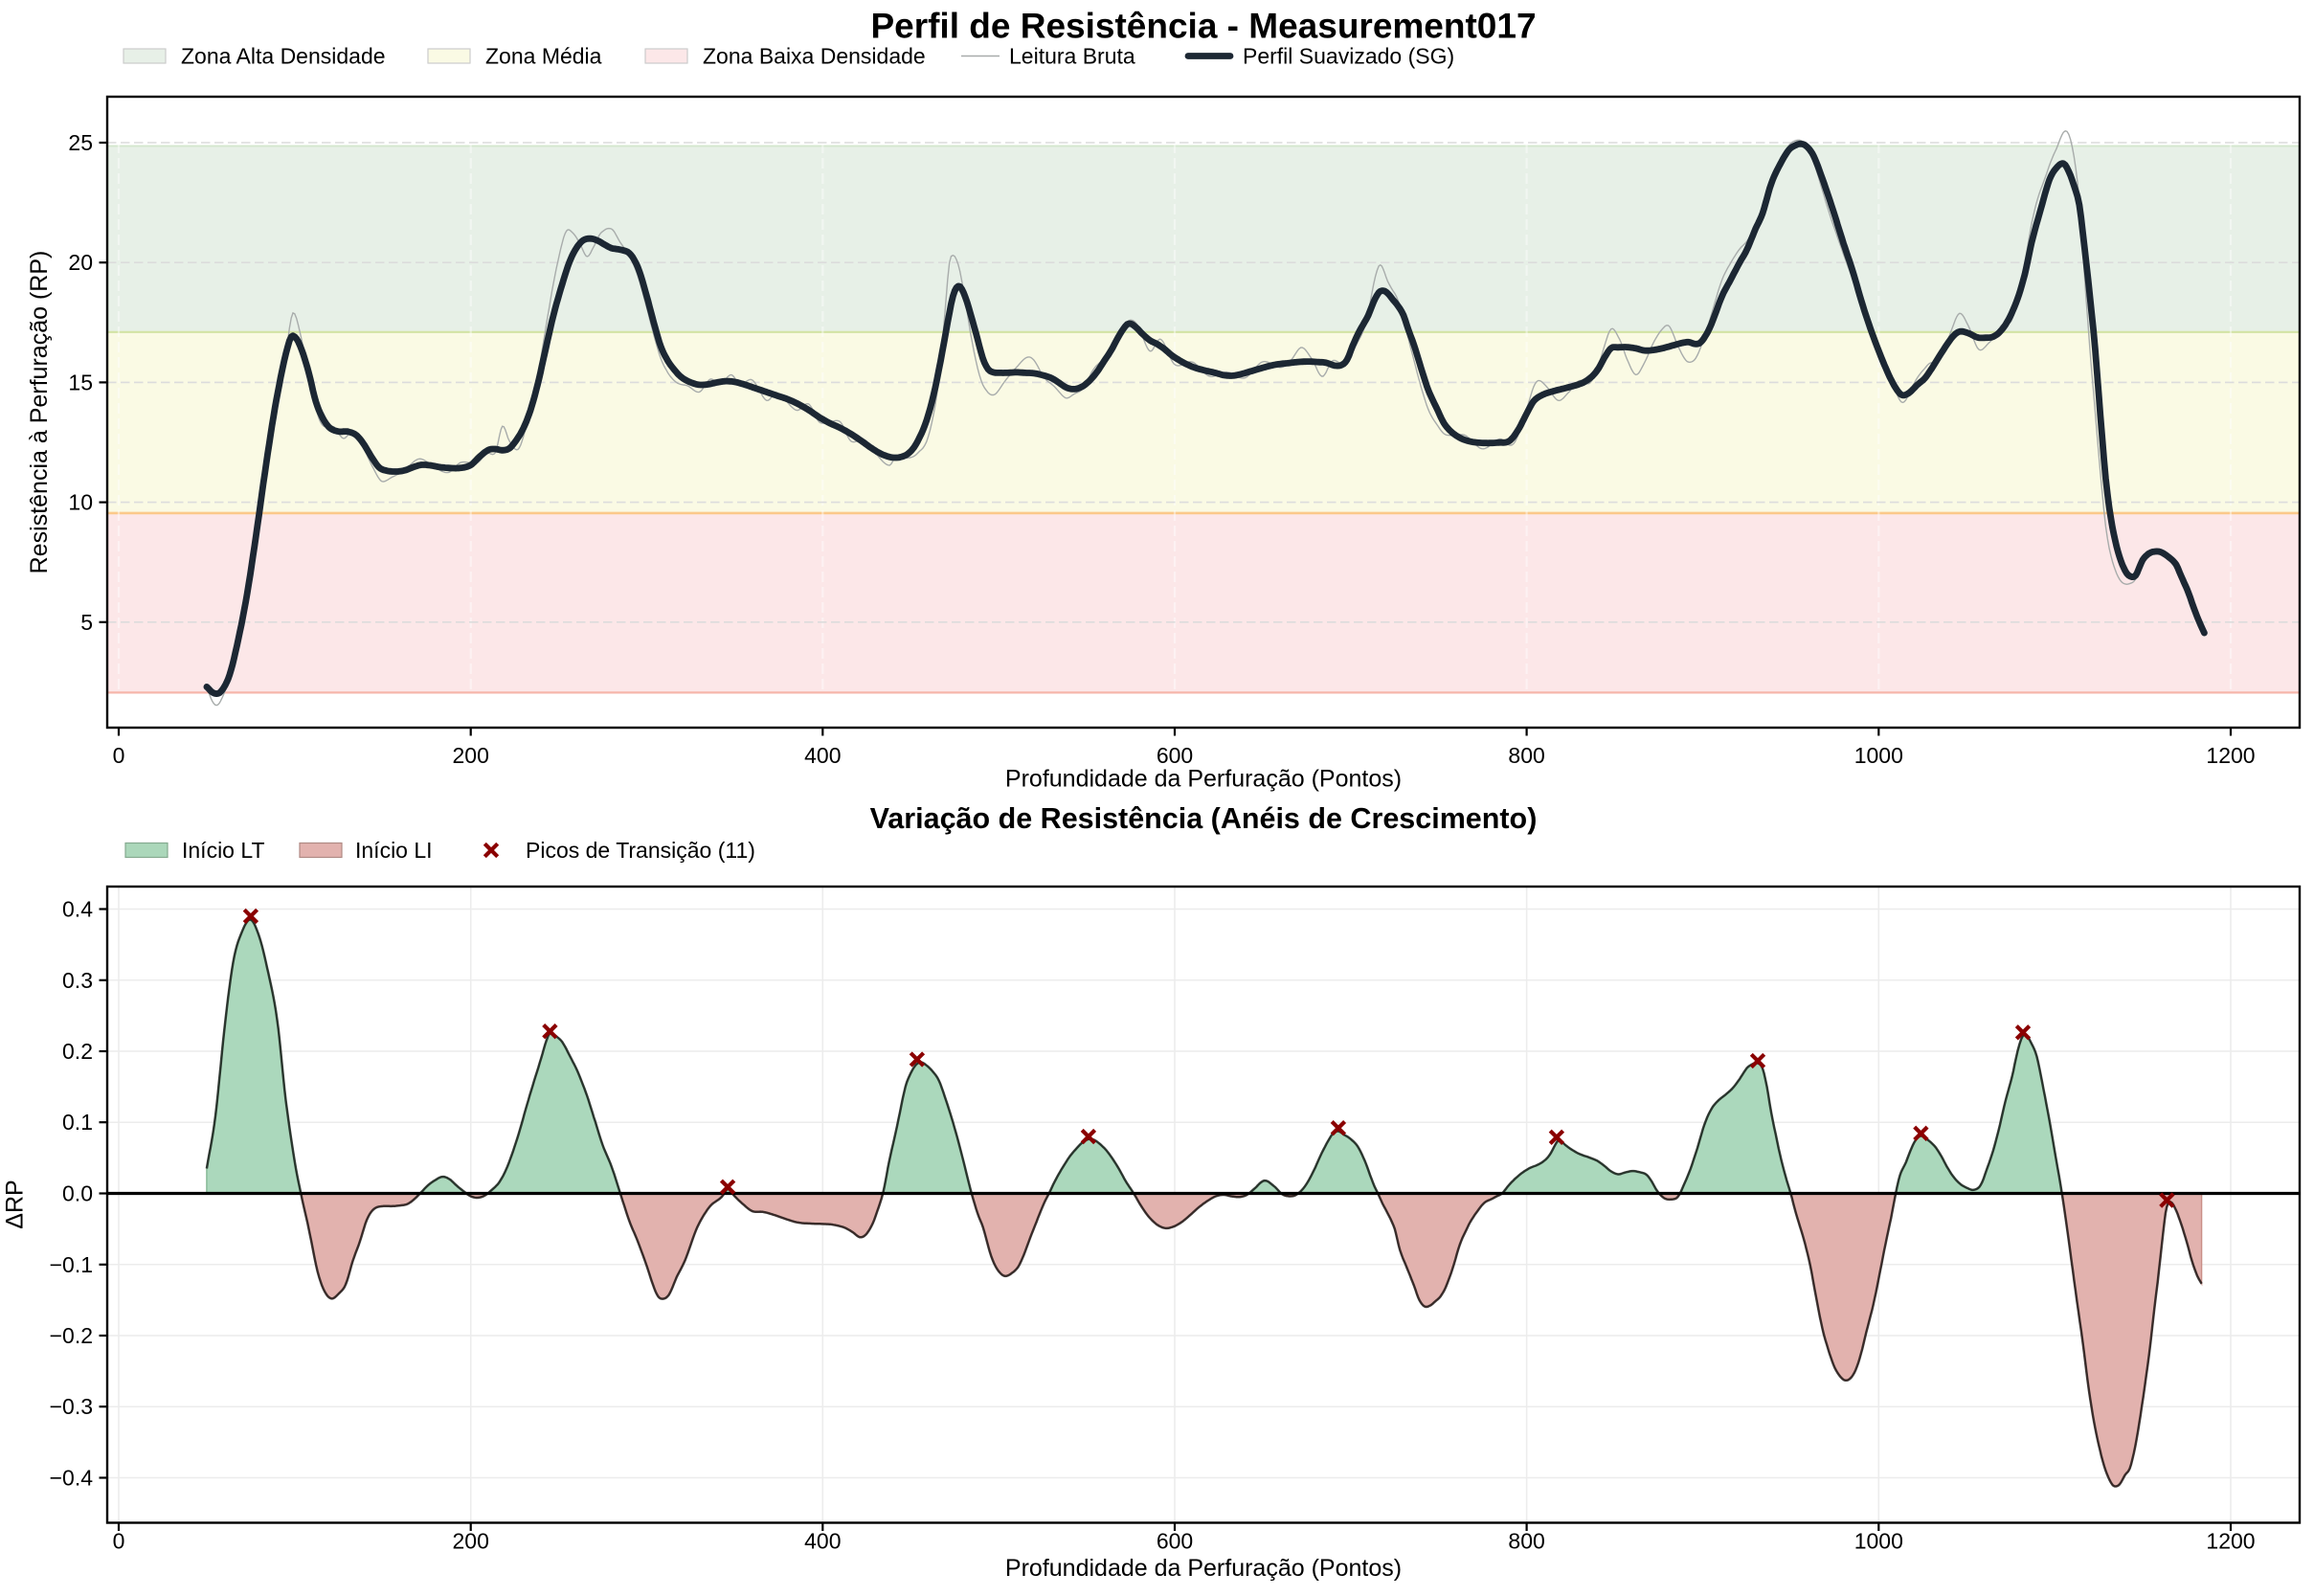 The height and width of the screenshot is (1596, 2314). Describe the element at coordinates (78, 1193) in the screenshot. I see `svg-text: 0.0` at that location.